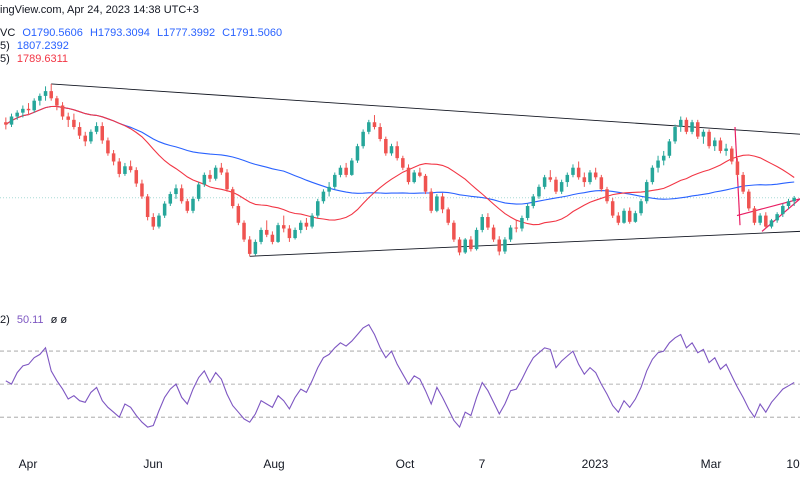  Describe the element at coordinates (8, 33) in the screenshot. I see `ohlc-symbol-fragment: VC` at that location.